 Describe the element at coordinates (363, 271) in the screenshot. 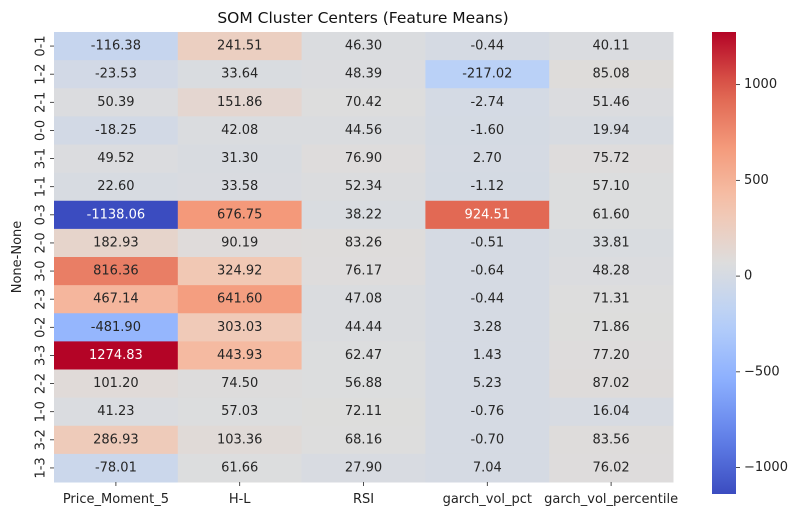

I see `cell-label: 76.17` at that location.